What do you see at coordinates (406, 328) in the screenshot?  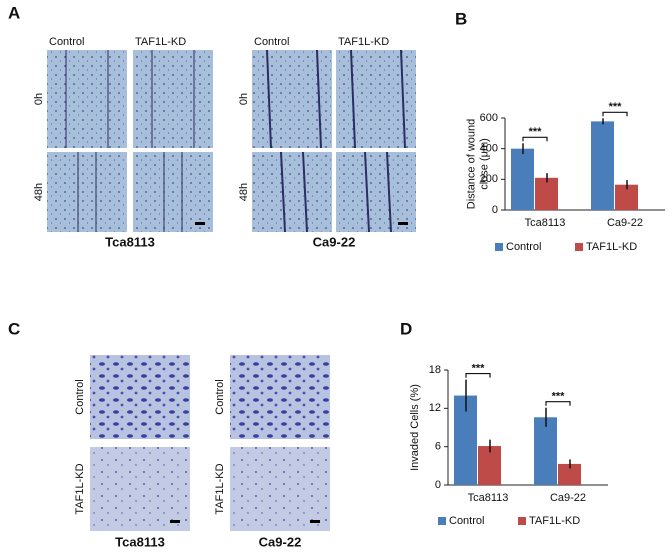 I see `panel-letter: D` at bounding box center [406, 328].